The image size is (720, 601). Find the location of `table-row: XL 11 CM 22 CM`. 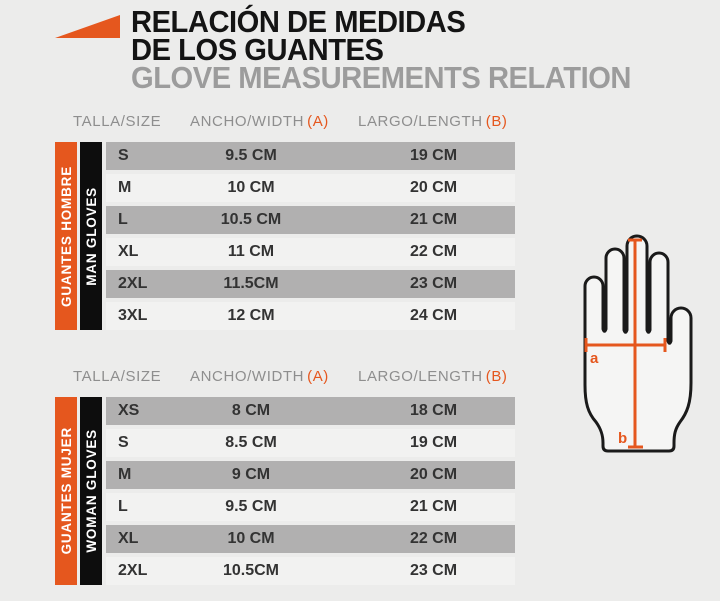

table-row: XL 11 CM 22 CM is located at coordinates (310, 252).